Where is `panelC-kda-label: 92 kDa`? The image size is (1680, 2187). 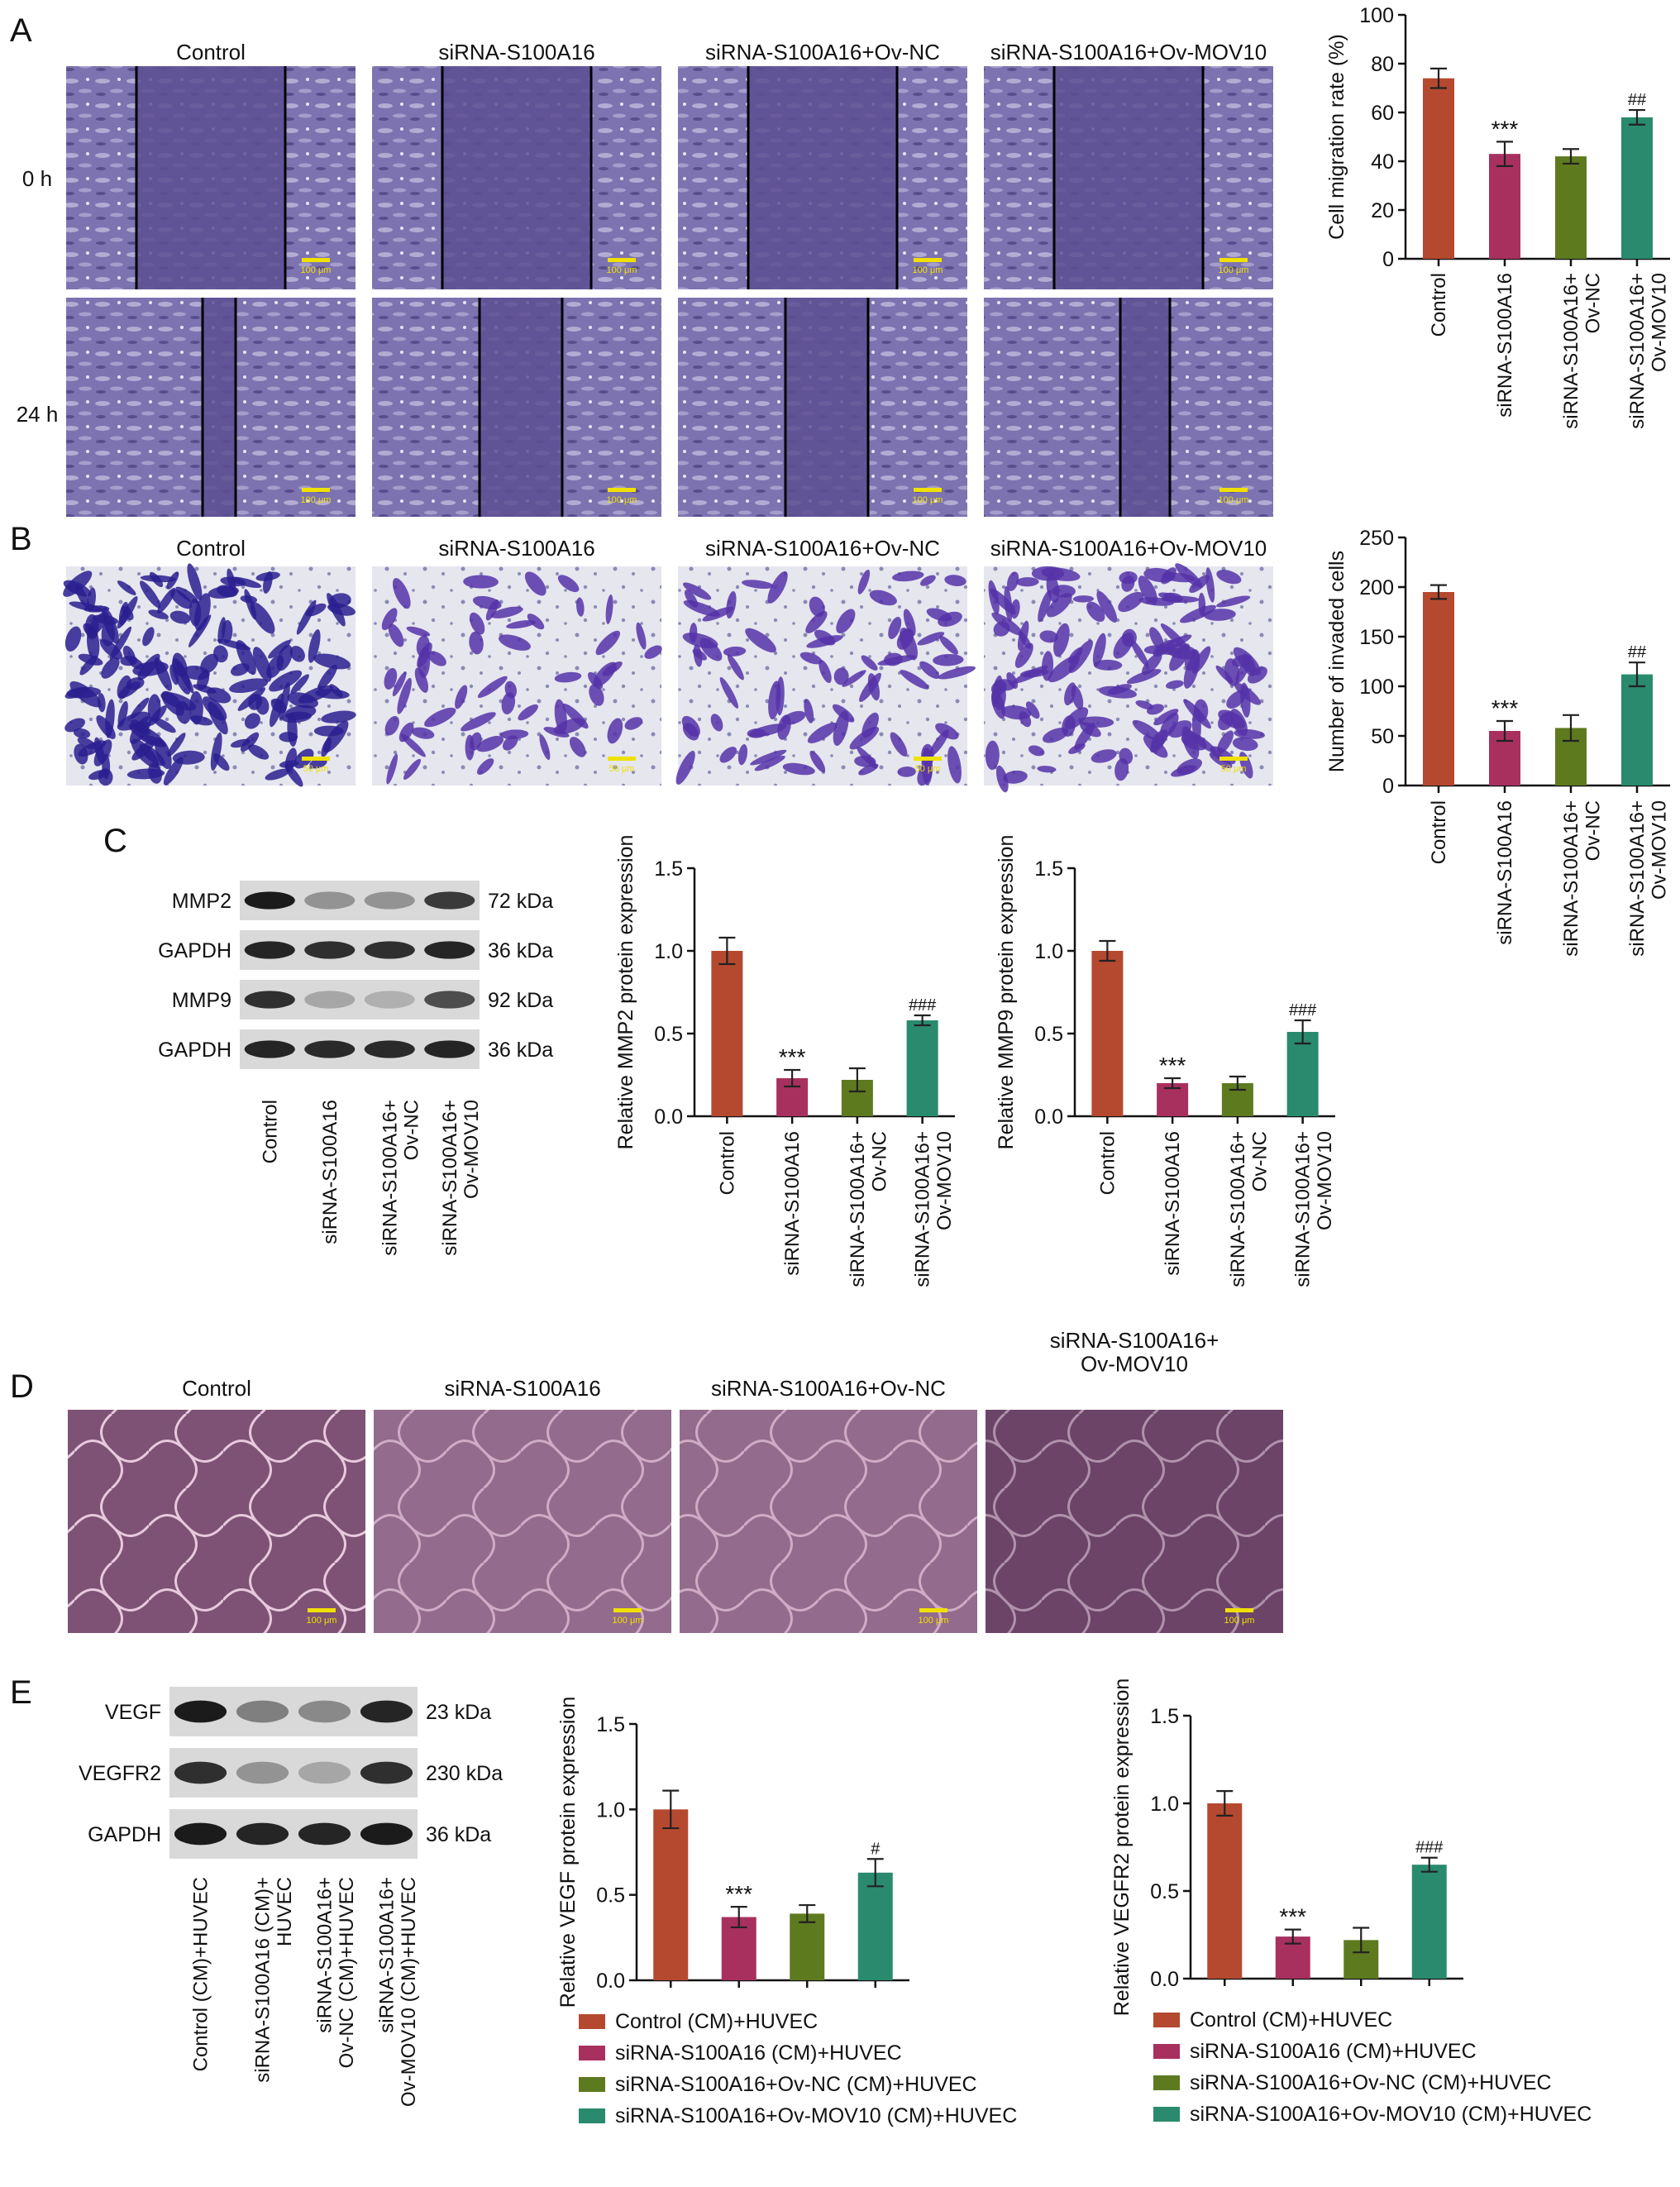 panelC-kda-label: 92 kDa is located at coordinates (520, 1000).